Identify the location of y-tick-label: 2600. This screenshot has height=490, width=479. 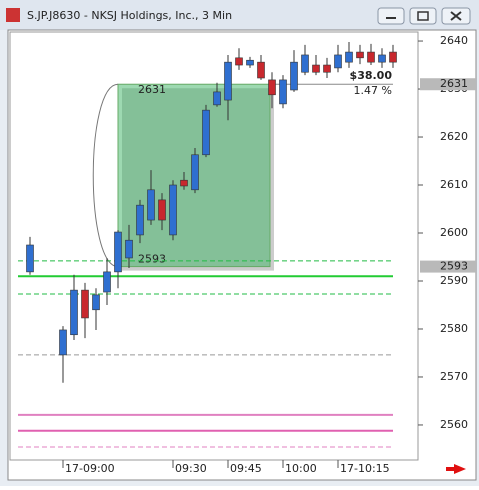
(454, 232).